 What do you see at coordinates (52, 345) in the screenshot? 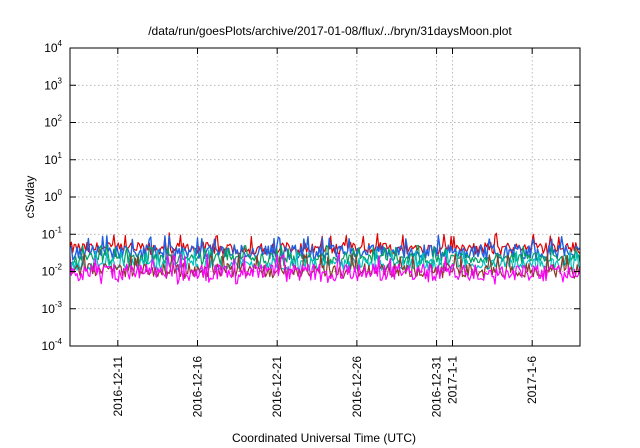
I see `y-tick-label: 10⁻⁴` at bounding box center [52, 345].